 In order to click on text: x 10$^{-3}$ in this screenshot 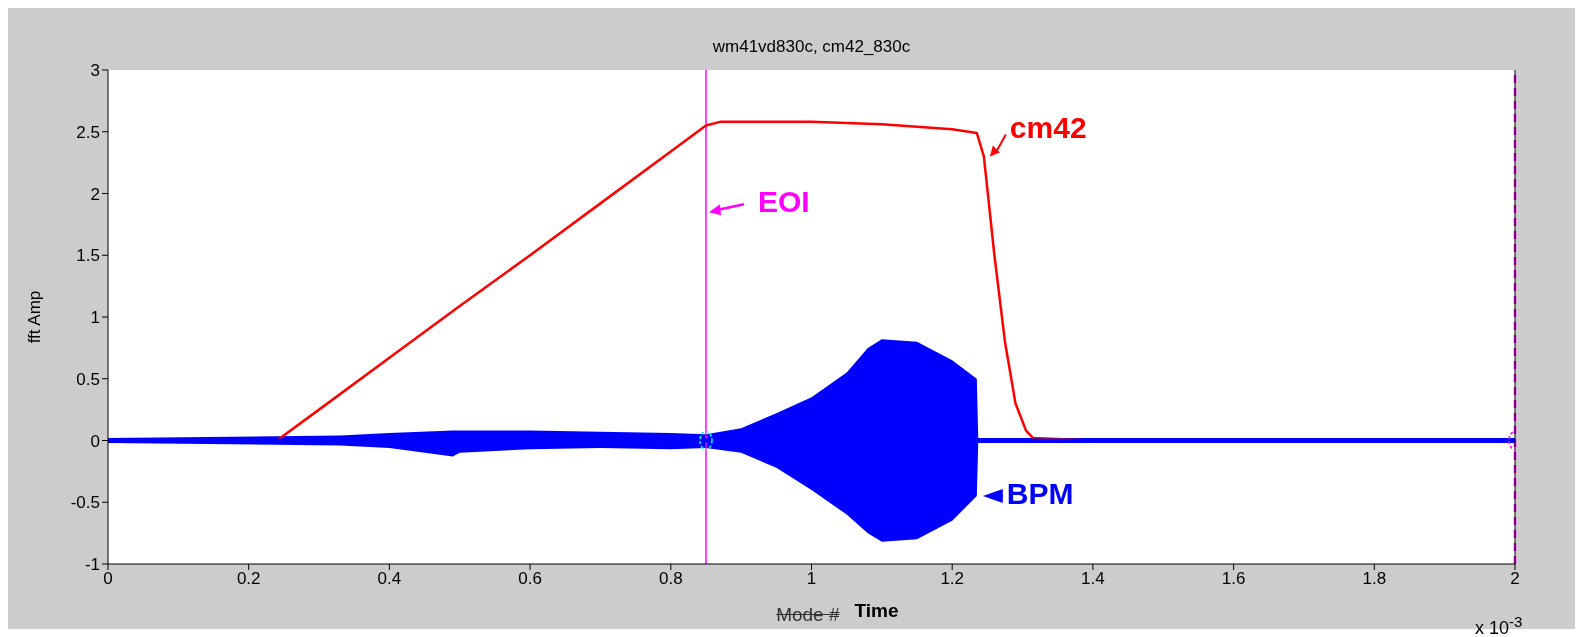, I will do `click(1499, 625)`.